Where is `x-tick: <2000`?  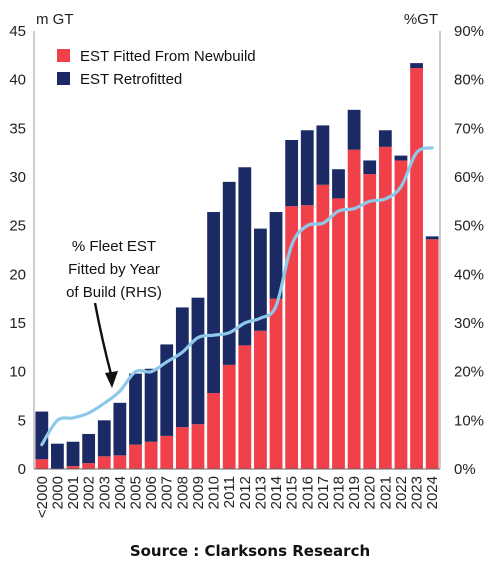
x-tick: <2000 is located at coordinates (42, 497).